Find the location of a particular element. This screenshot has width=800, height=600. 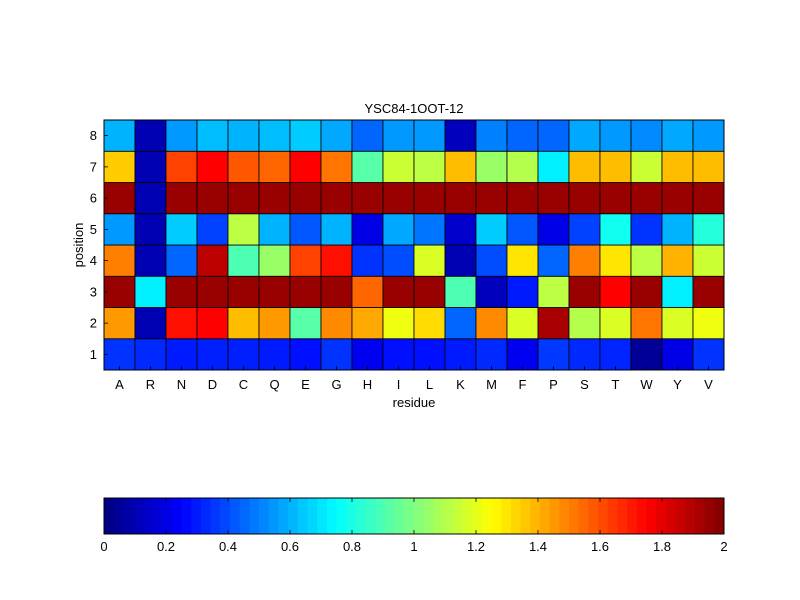

colorbar is located at coordinates (414, 516).